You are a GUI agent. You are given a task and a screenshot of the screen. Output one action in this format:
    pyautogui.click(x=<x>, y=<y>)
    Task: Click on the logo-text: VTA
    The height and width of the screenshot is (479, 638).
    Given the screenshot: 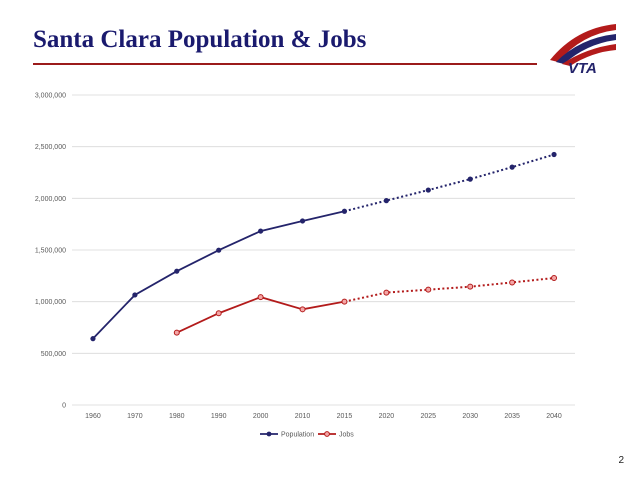 What is the action you would take?
    pyautogui.click(x=582, y=68)
    